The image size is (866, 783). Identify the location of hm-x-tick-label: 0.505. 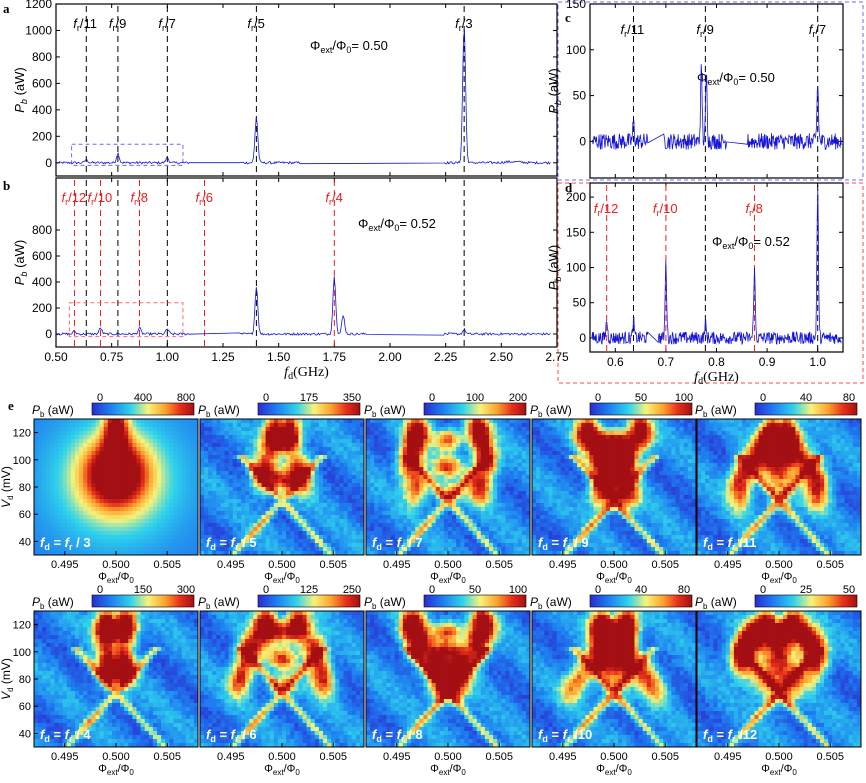
(499, 565).